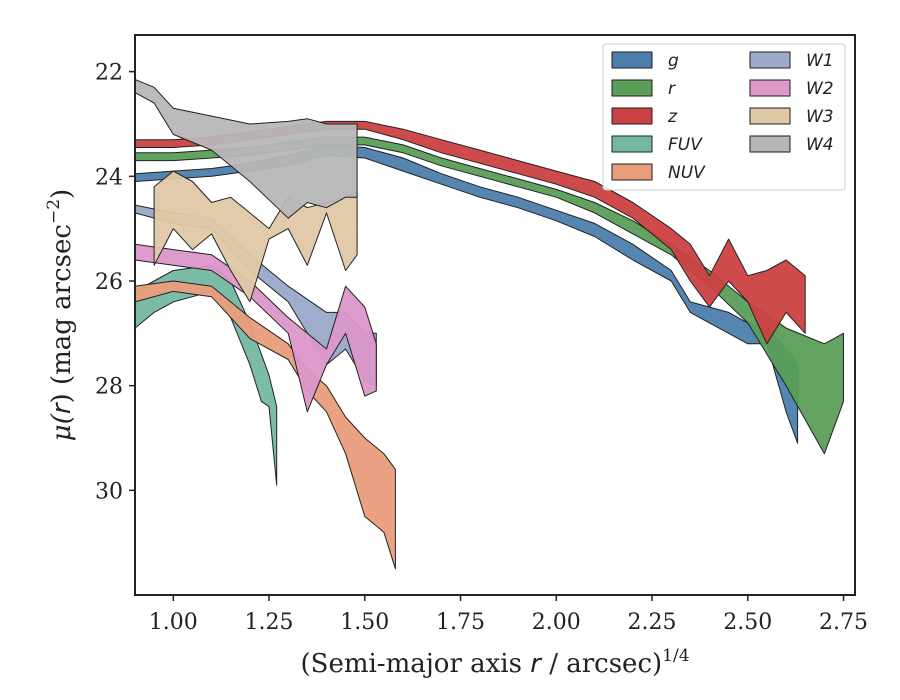 The width and height of the screenshot is (900, 700). Describe the element at coordinates (632, 88) in the screenshot. I see `legend-swatch-r` at that location.